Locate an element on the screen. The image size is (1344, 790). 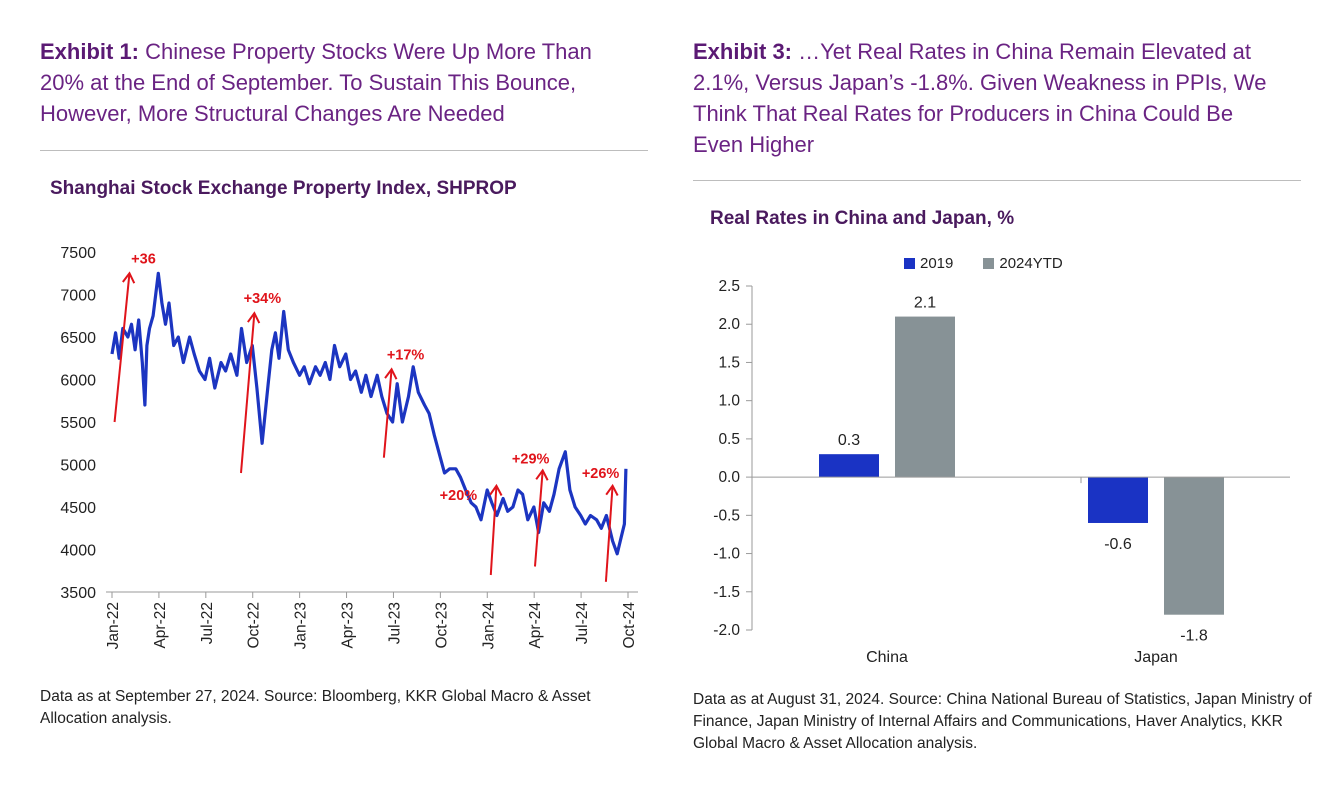
bar-y-tick-label: 1.5 is located at coordinates (729, 362).